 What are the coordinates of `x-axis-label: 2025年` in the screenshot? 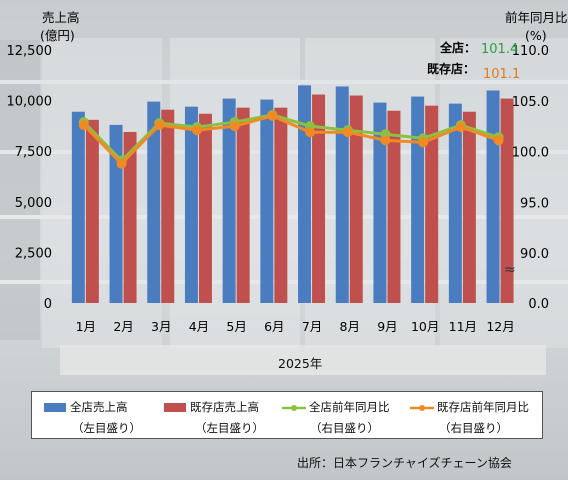 It's located at (300, 363).